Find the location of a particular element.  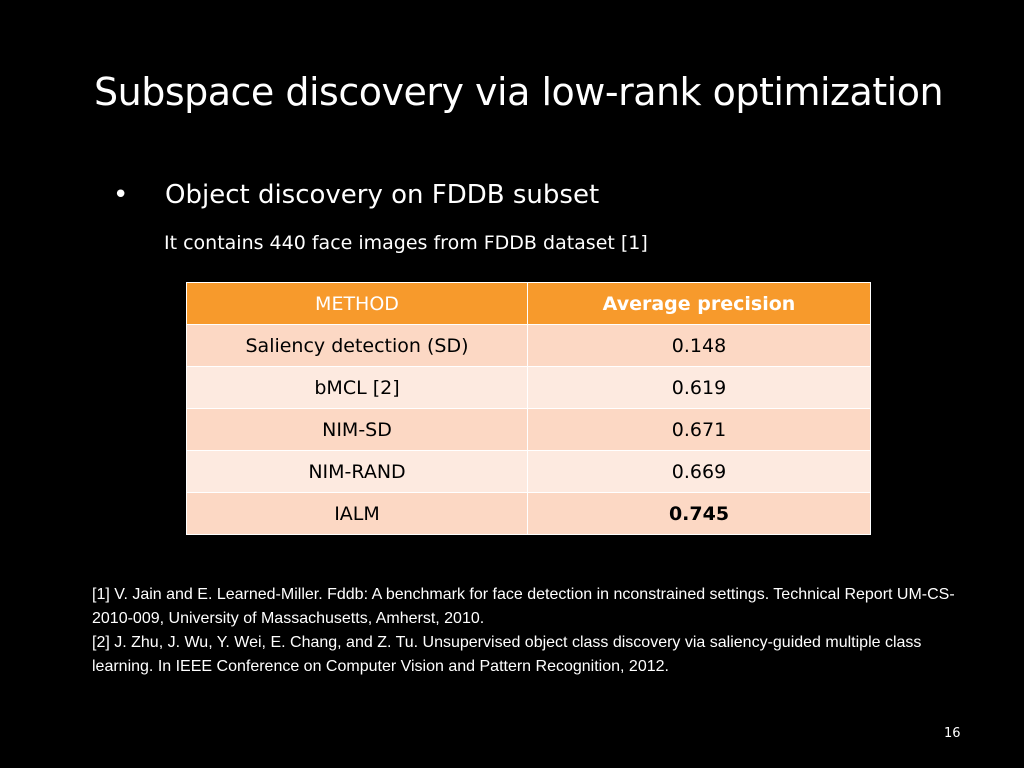

table-row: bMCL [2] 0.619 is located at coordinates (528, 387).